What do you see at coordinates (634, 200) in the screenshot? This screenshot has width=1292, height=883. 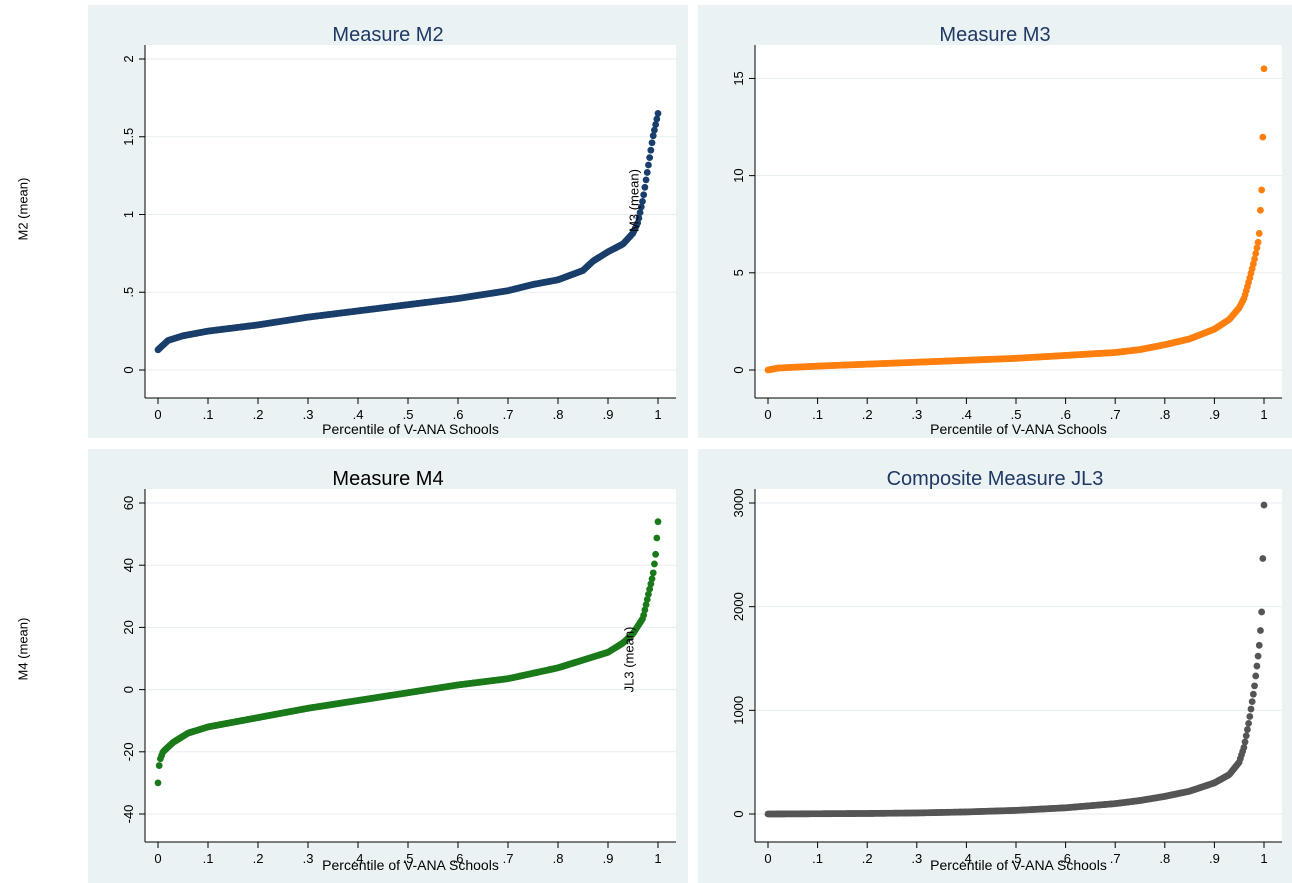 I see `m3-inner-ylabel: M3 (mean)` at bounding box center [634, 200].